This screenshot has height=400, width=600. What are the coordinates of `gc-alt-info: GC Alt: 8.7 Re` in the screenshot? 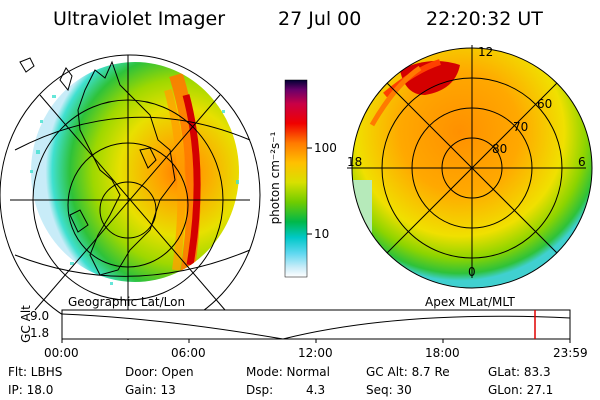 It's located at (408, 372).